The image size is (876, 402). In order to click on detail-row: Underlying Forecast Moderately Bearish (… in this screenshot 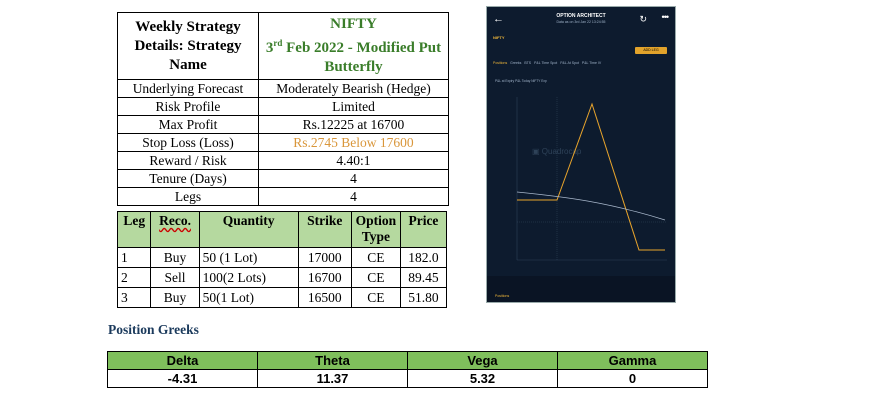, I will do `click(283, 88)`.